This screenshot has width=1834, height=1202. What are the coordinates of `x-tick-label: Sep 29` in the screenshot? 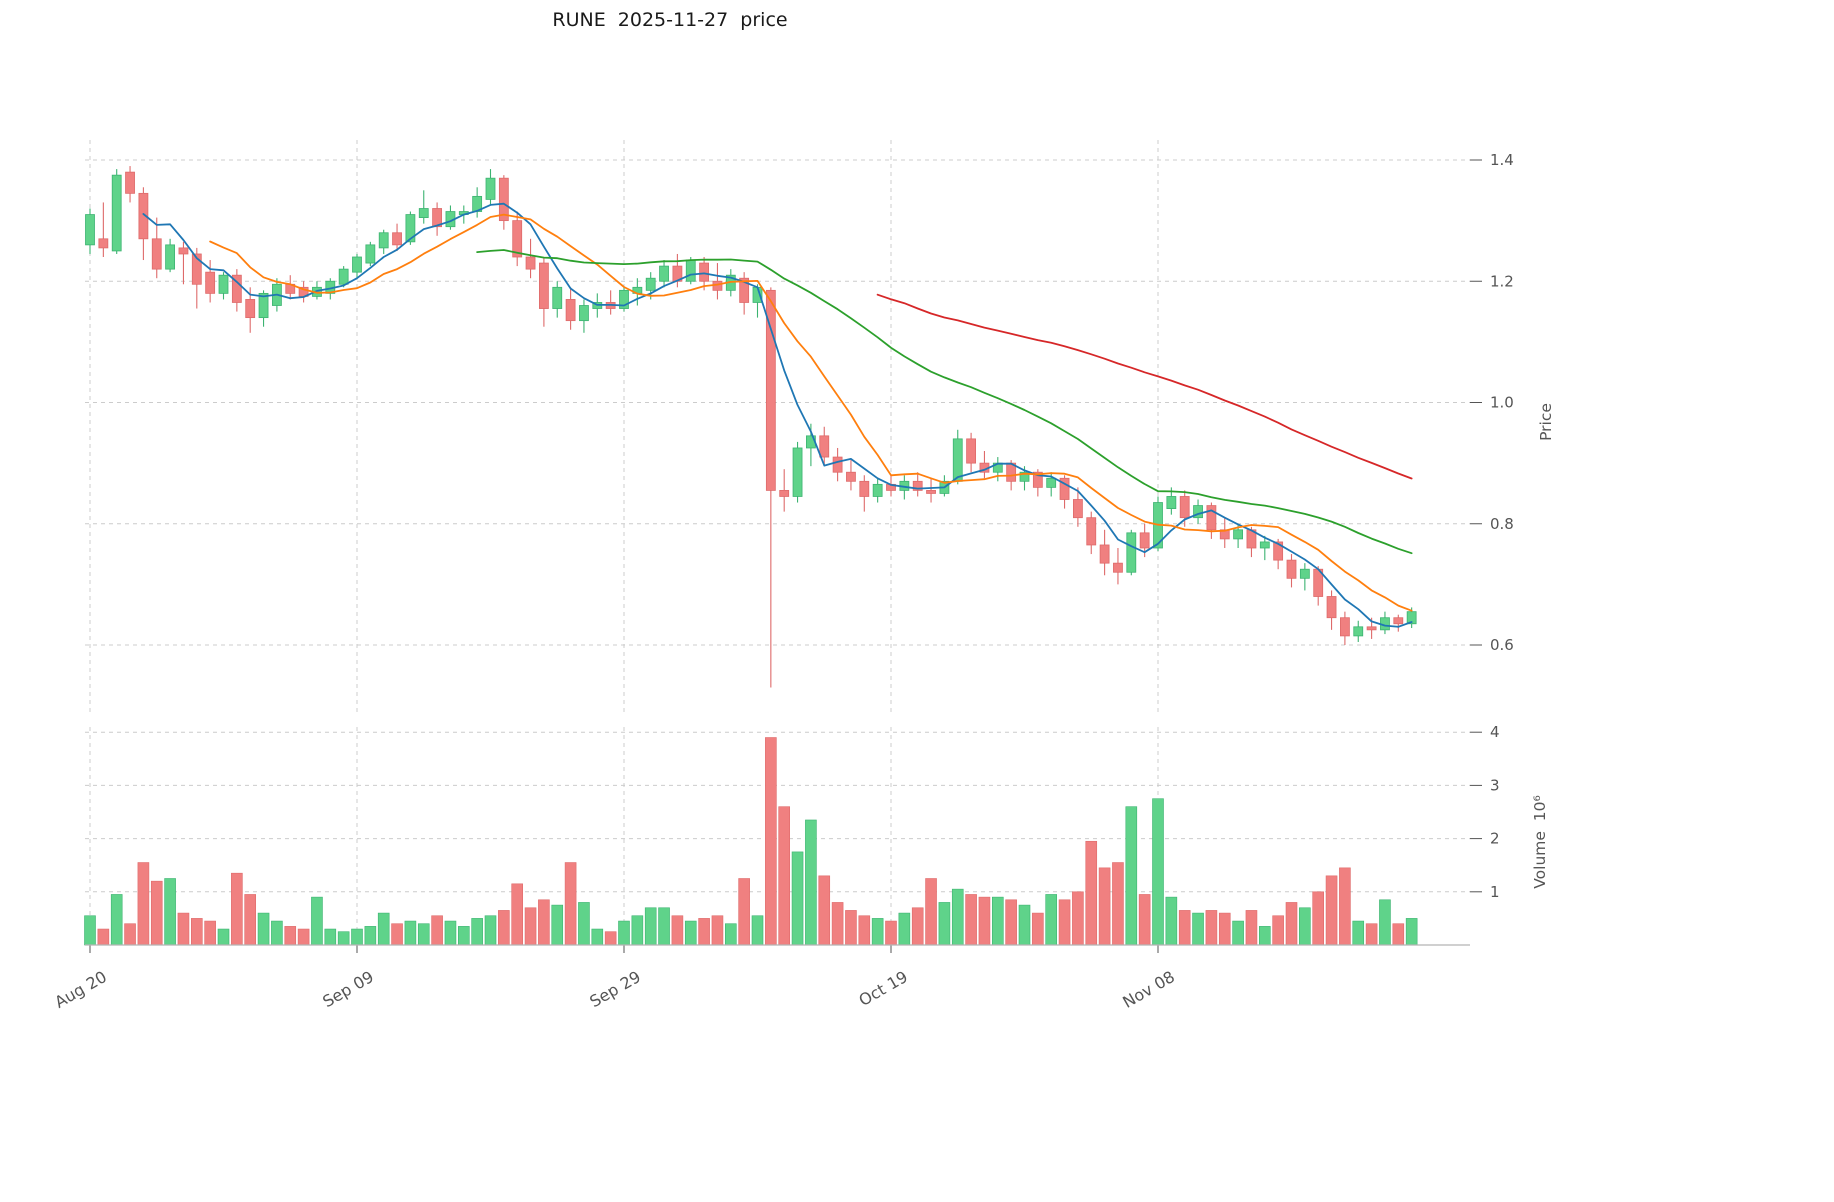 It's located at (615, 989).